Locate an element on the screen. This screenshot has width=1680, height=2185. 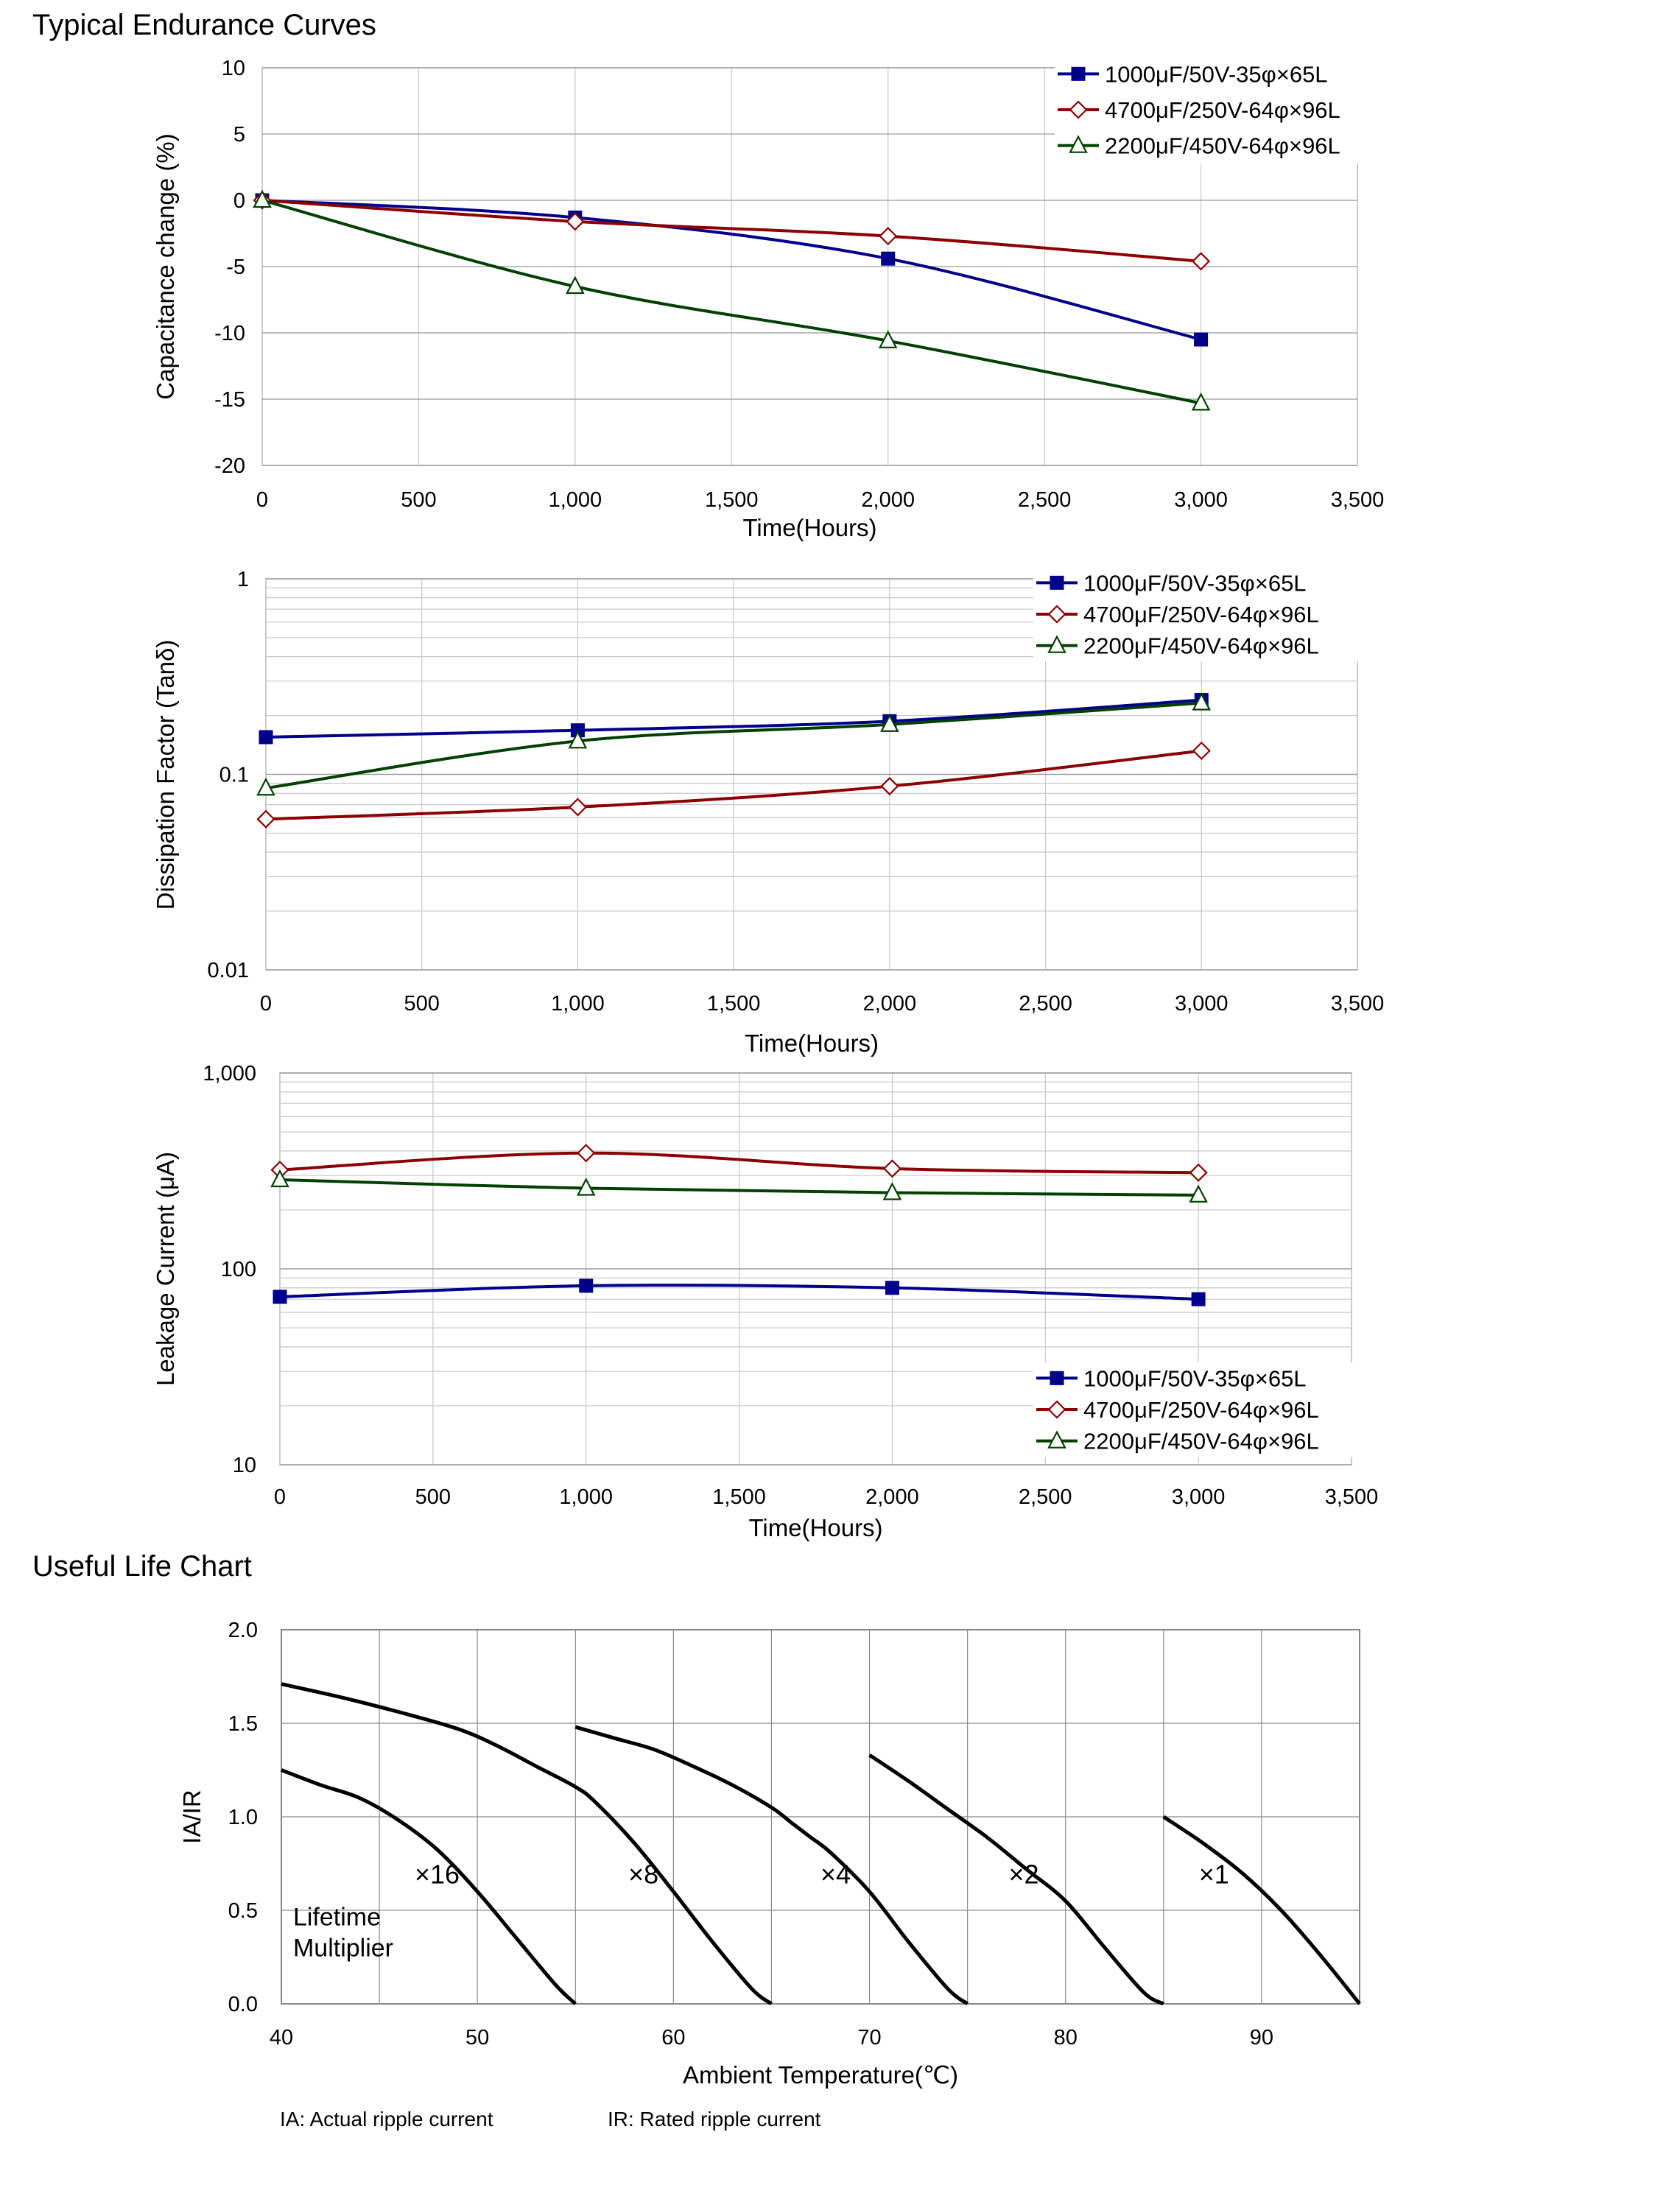
multiplier-label: ×16 is located at coordinates (438, 1874).